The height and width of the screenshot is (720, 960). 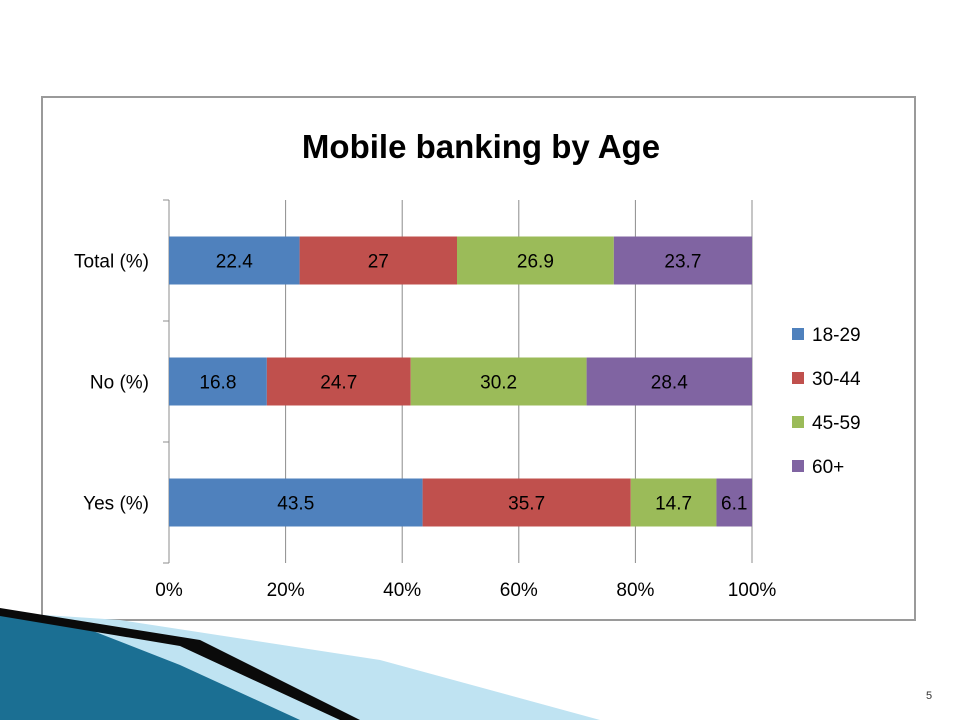 I want to click on category-label: Total (%), so click(x=111, y=262).